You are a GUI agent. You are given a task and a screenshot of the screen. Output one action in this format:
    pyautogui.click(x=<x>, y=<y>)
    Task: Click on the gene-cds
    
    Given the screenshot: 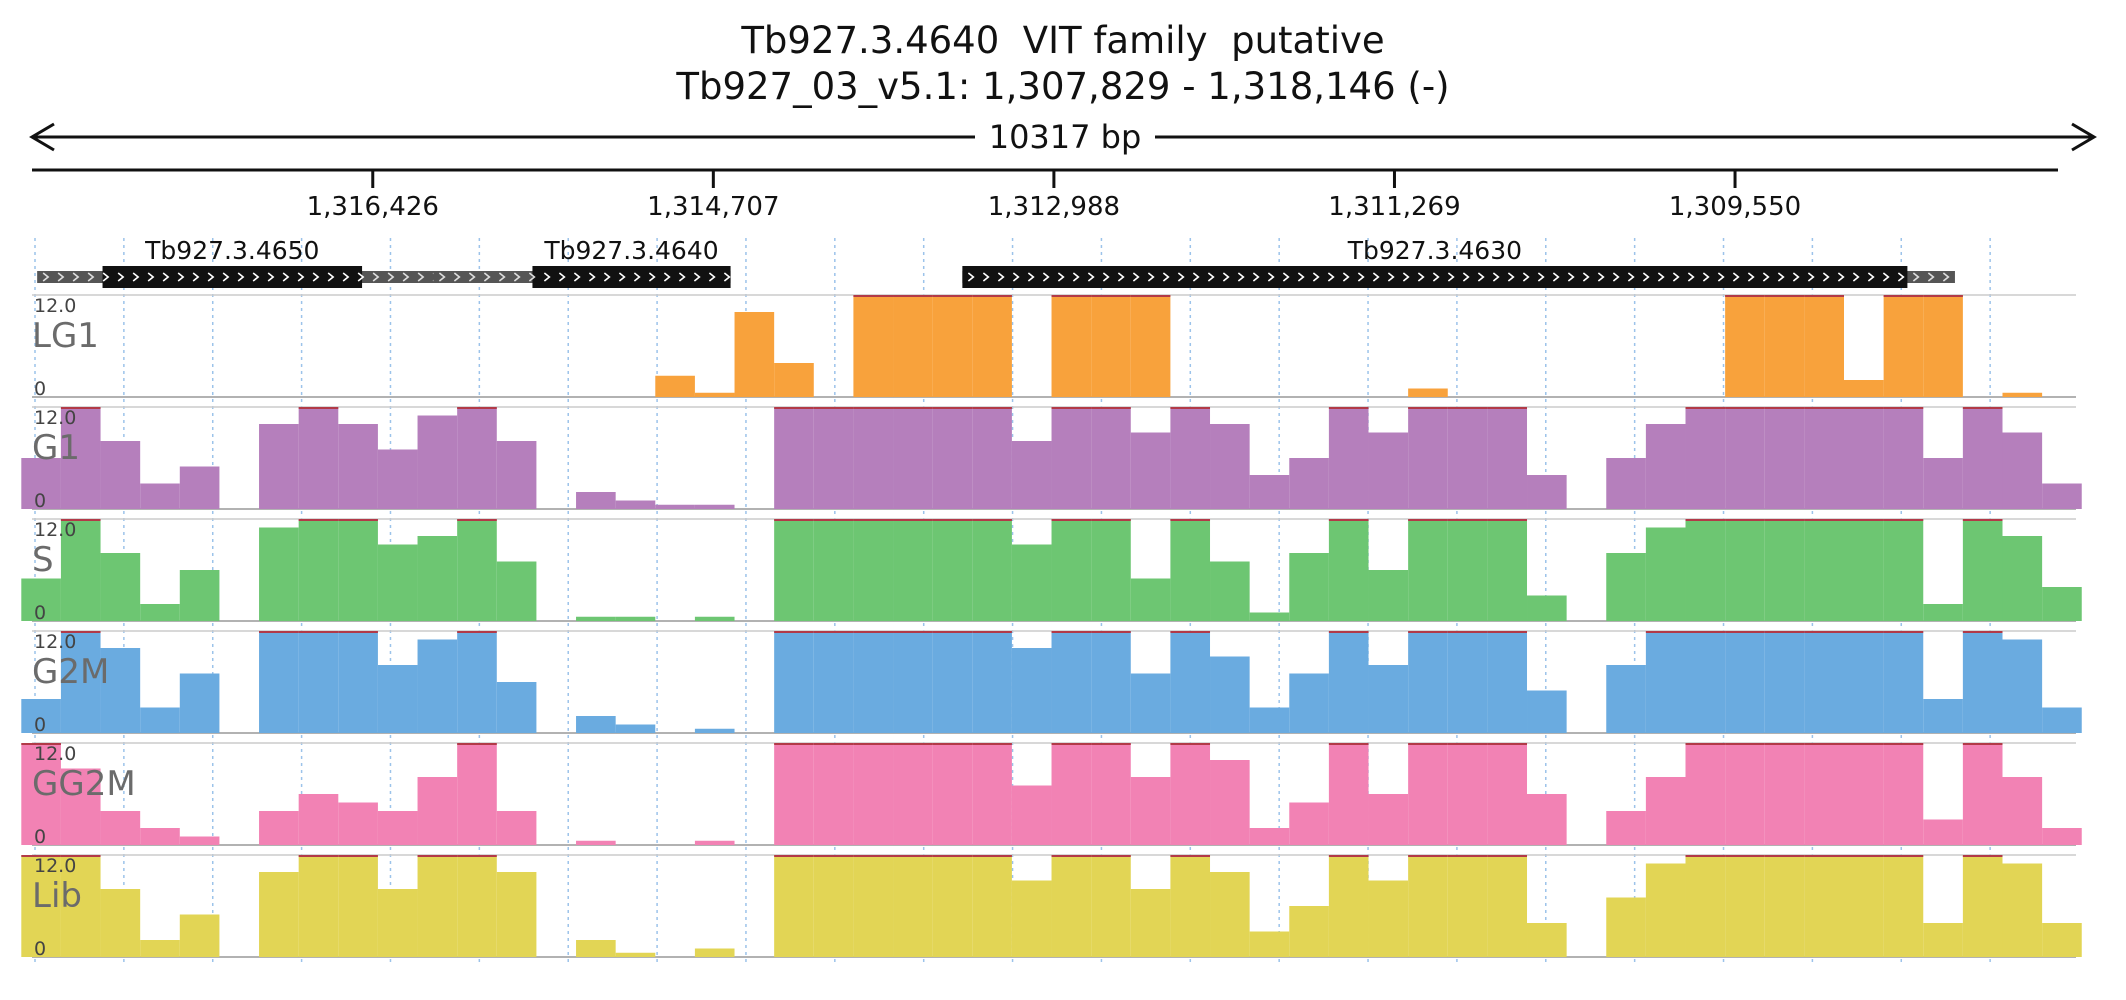 What is the action you would take?
    pyautogui.click(x=1435, y=277)
    